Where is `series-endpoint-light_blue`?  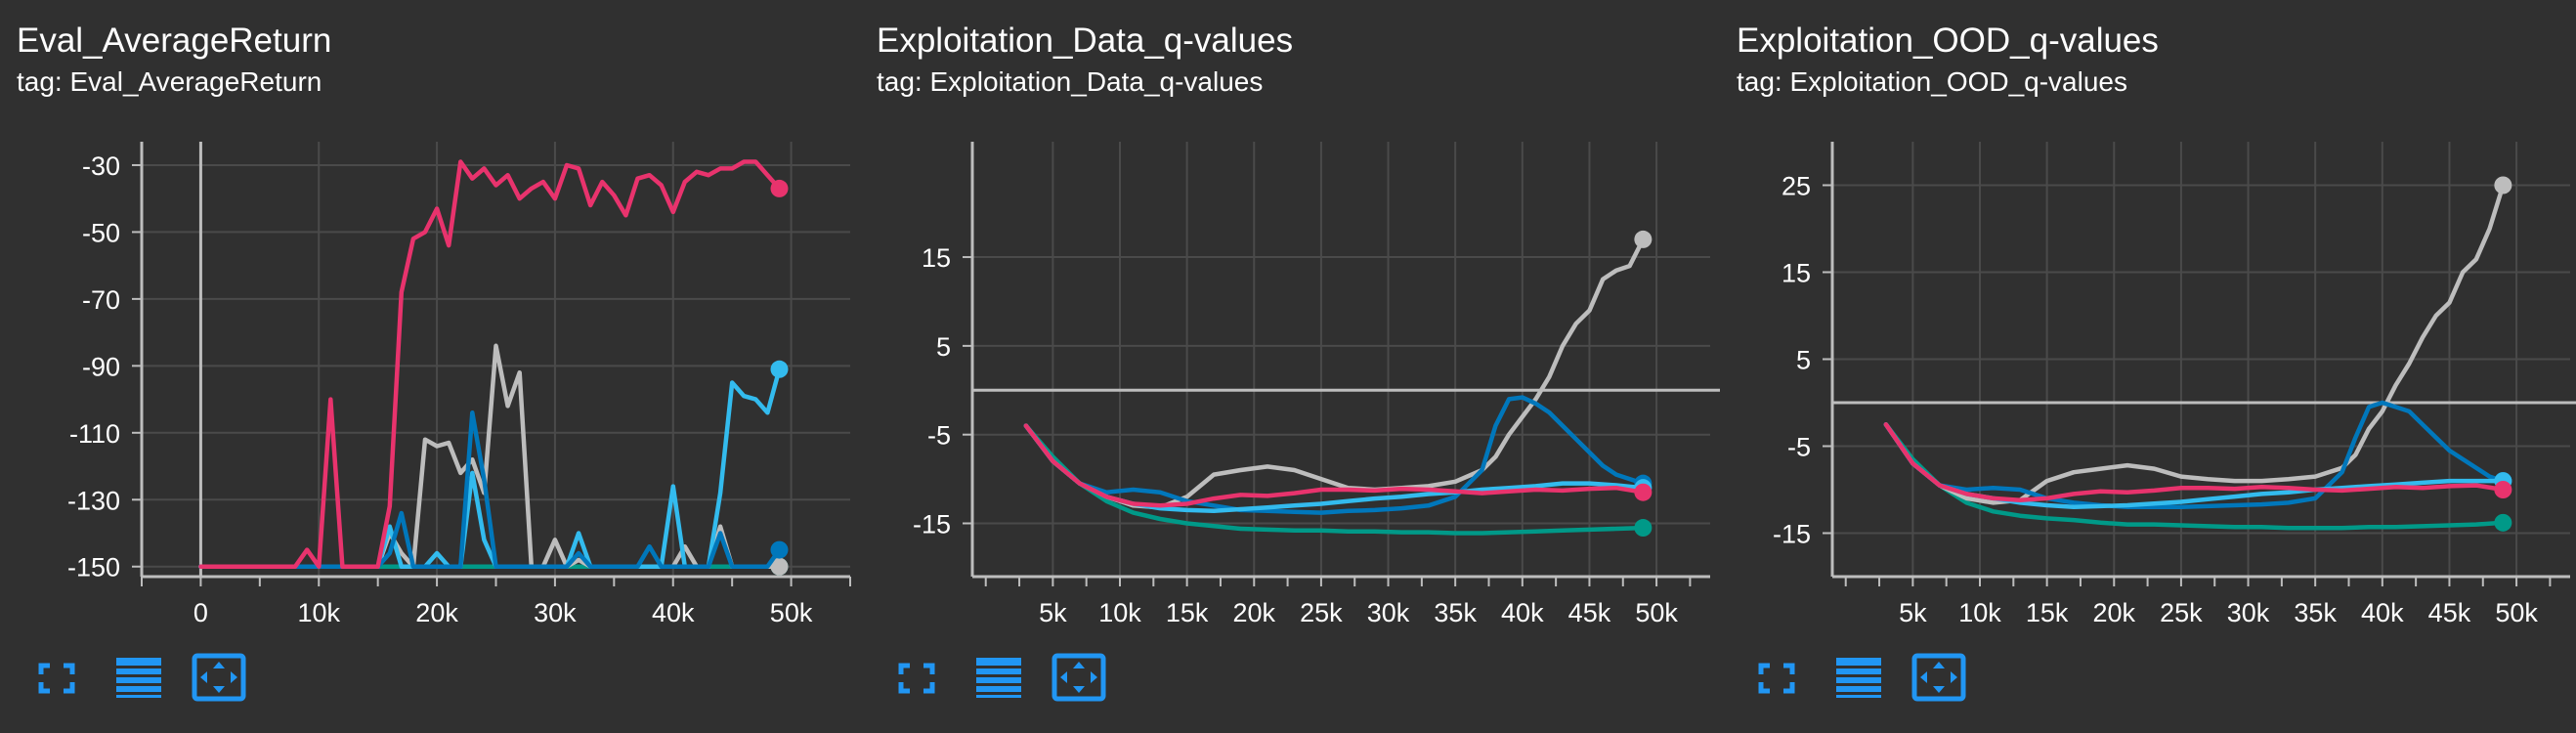
series-endpoint-light_blue is located at coordinates (779, 369).